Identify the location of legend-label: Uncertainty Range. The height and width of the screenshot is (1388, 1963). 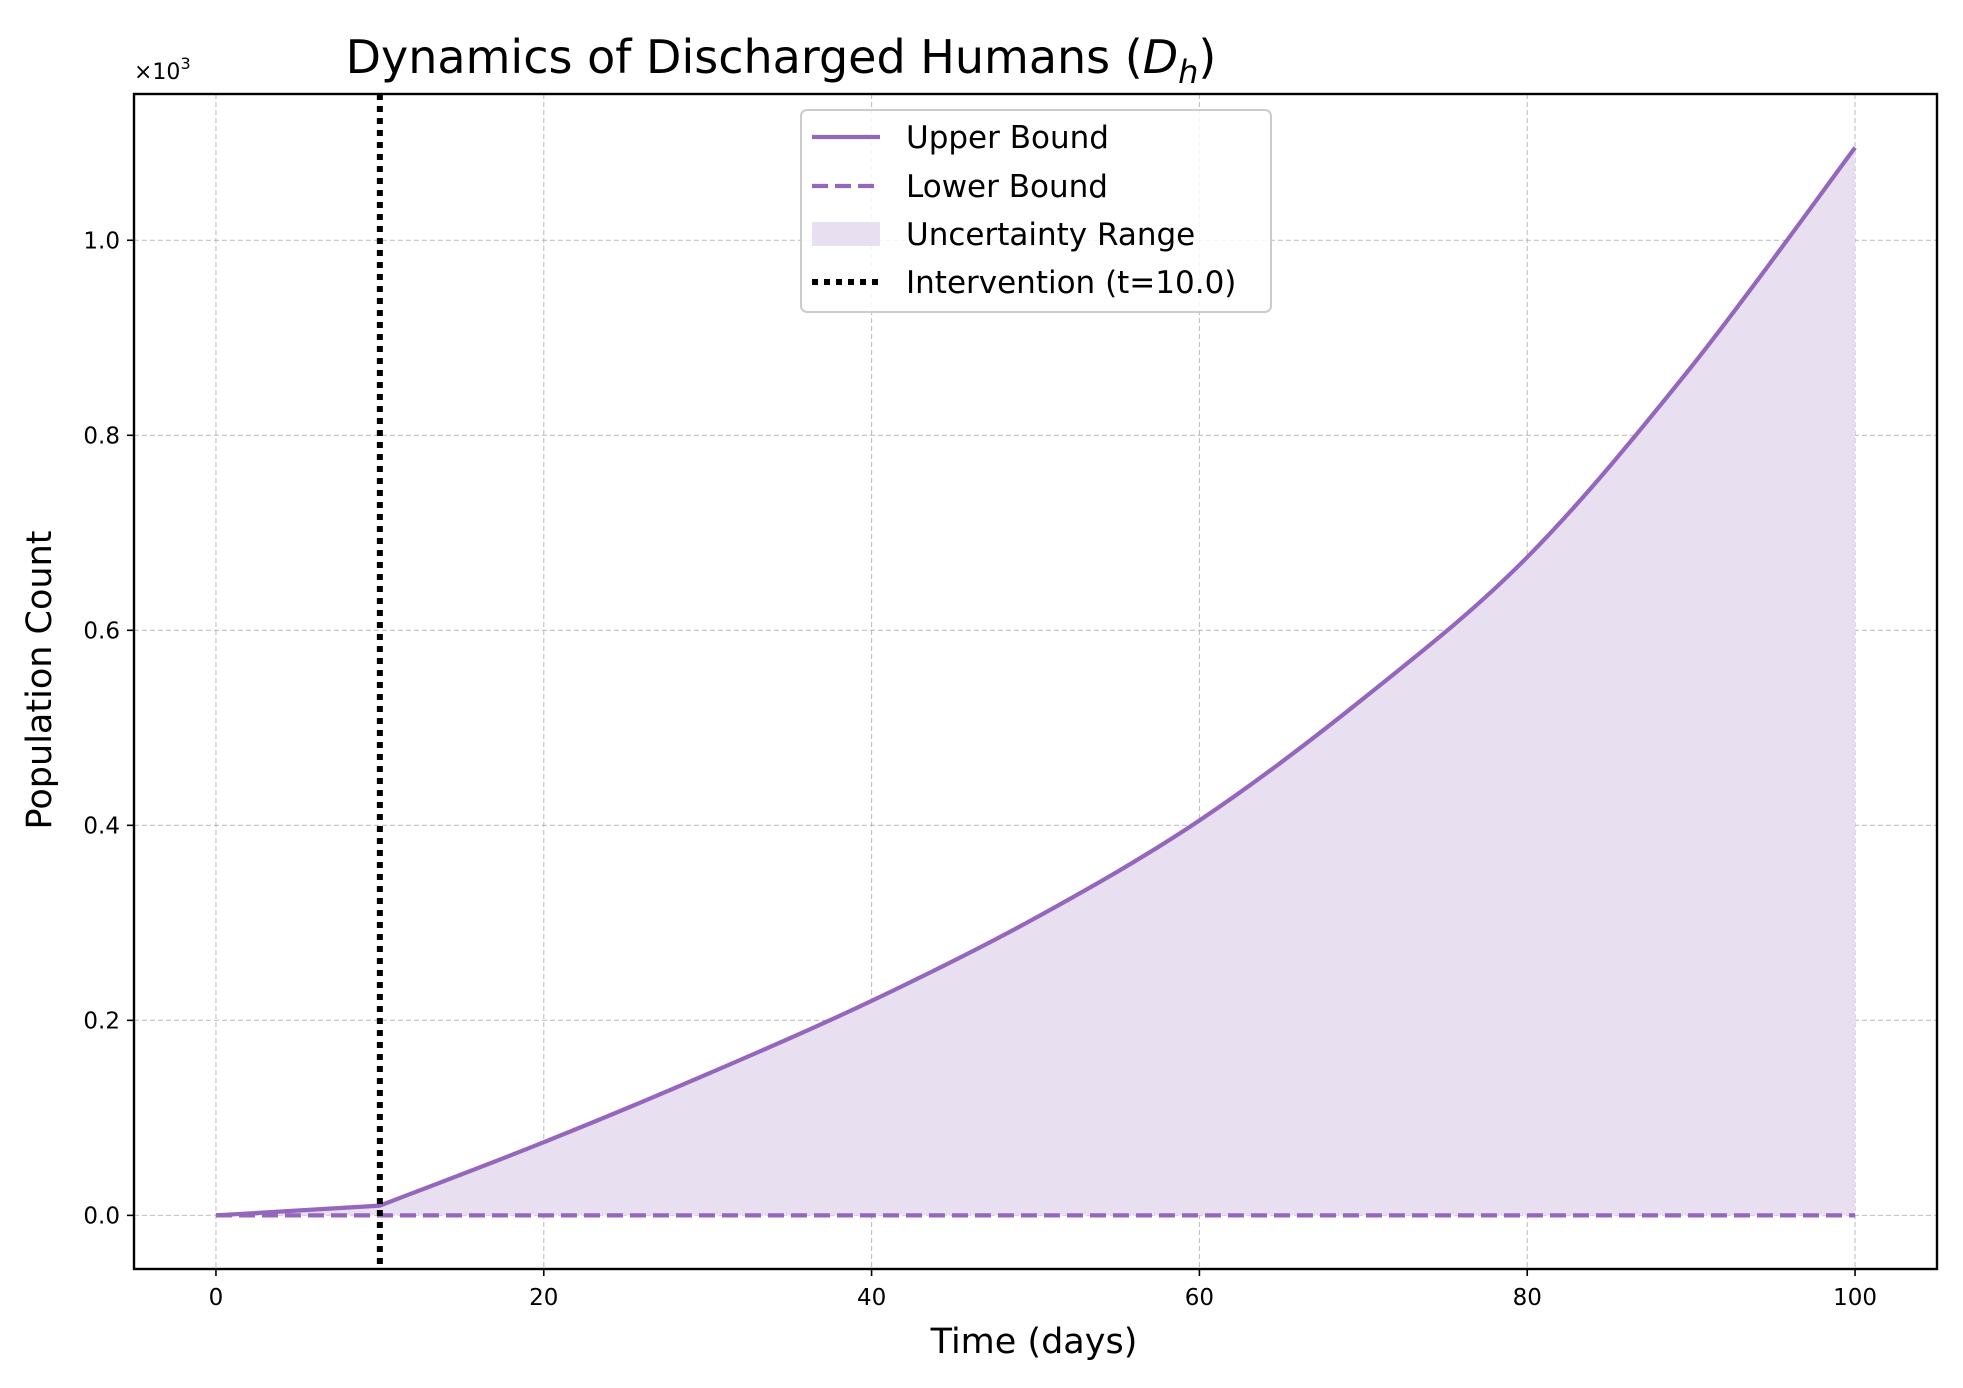
(1050, 235).